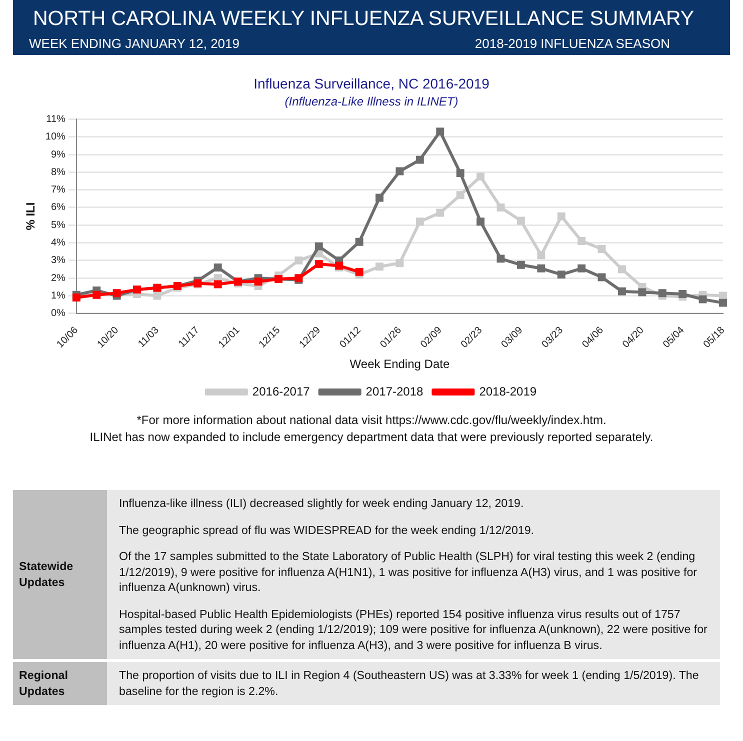  I want to click on x-axis-title: Week Ending Date, so click(400, 364).